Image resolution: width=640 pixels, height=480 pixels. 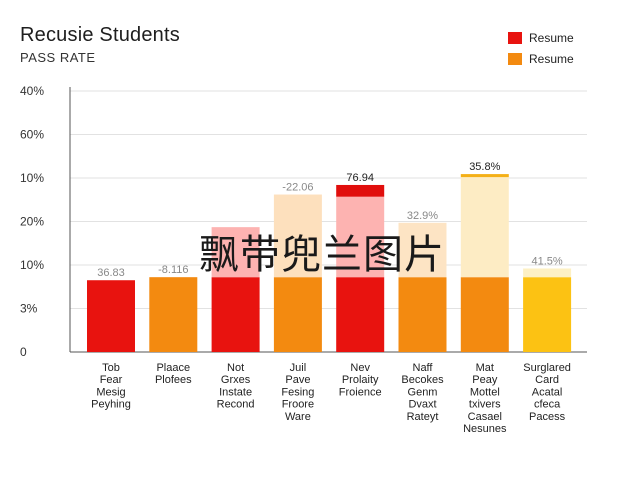 What do you see at coordinates (547, 368) in the screenshot?
I see `x-tick-label: Surglared` at bounding box center [547, 368].